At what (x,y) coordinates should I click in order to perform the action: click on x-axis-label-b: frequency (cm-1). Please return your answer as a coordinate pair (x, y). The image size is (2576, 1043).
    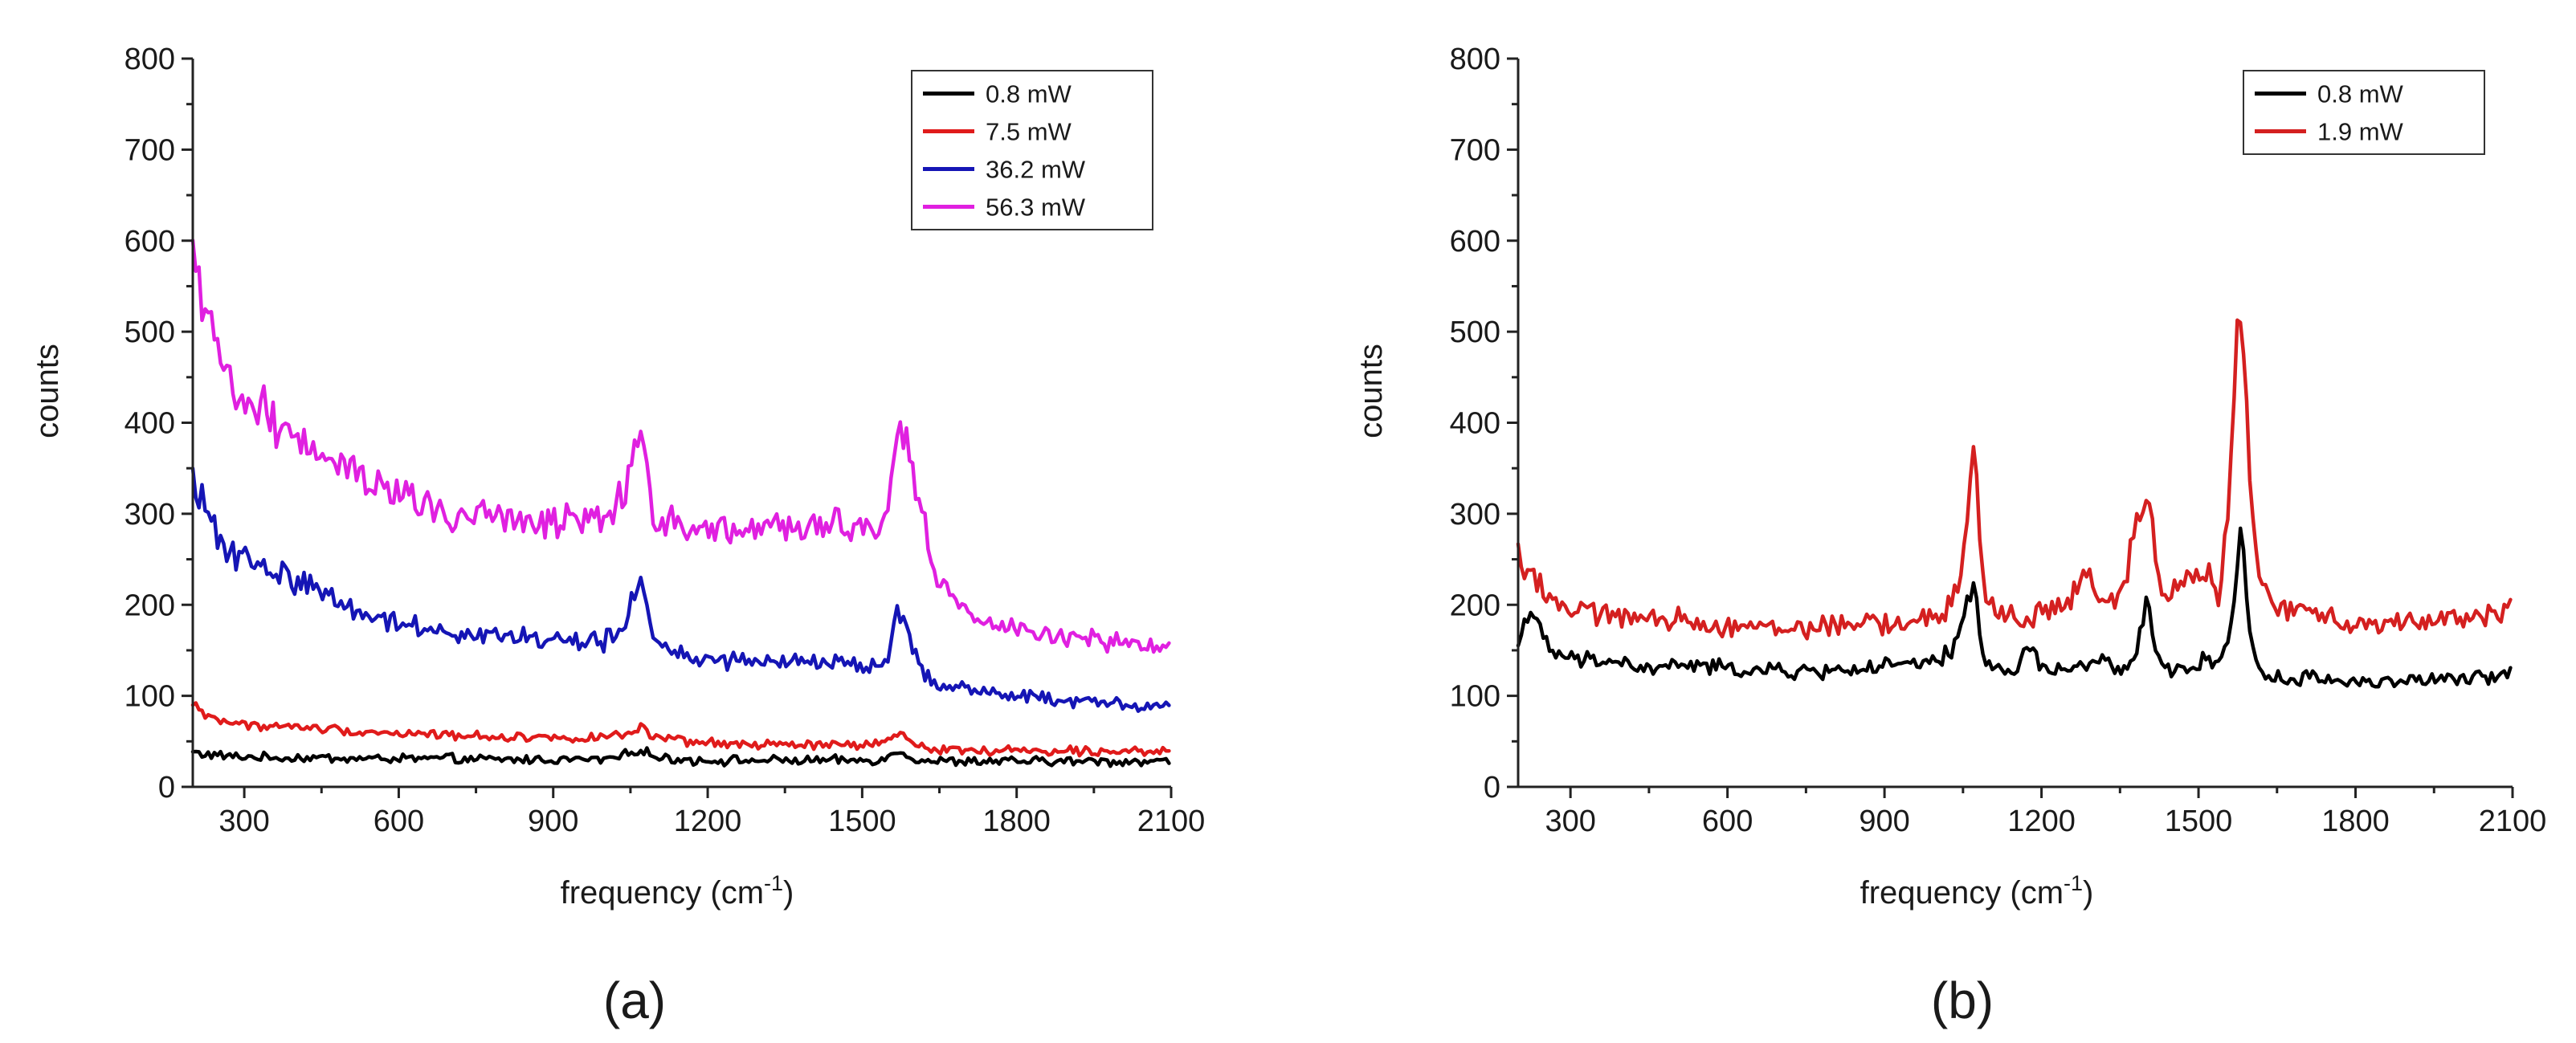
    Looking at the image, I should click on (1977, 891).